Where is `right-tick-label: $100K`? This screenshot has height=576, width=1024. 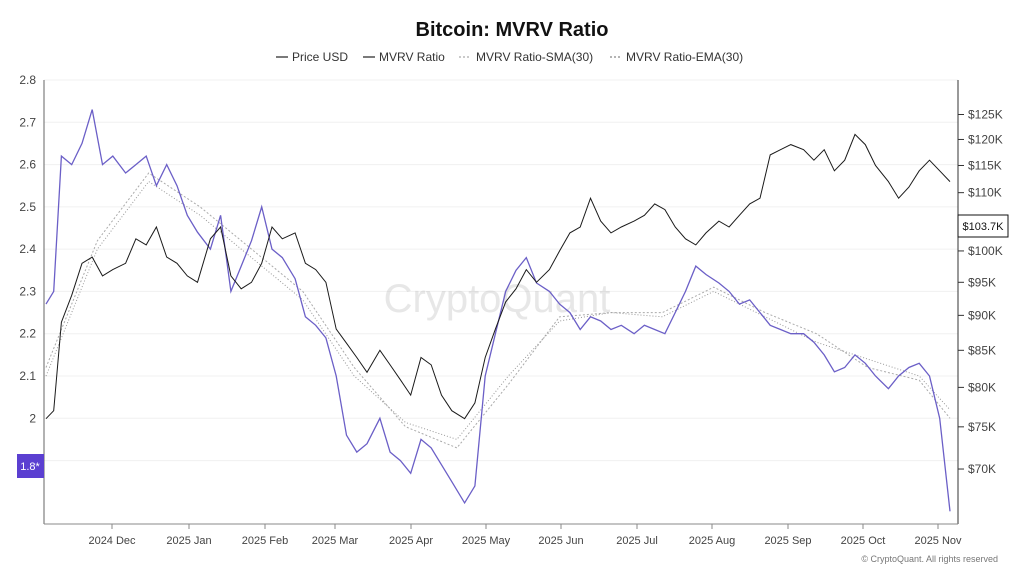
right-tick-label: $100K is located at coordinates (985, 251).